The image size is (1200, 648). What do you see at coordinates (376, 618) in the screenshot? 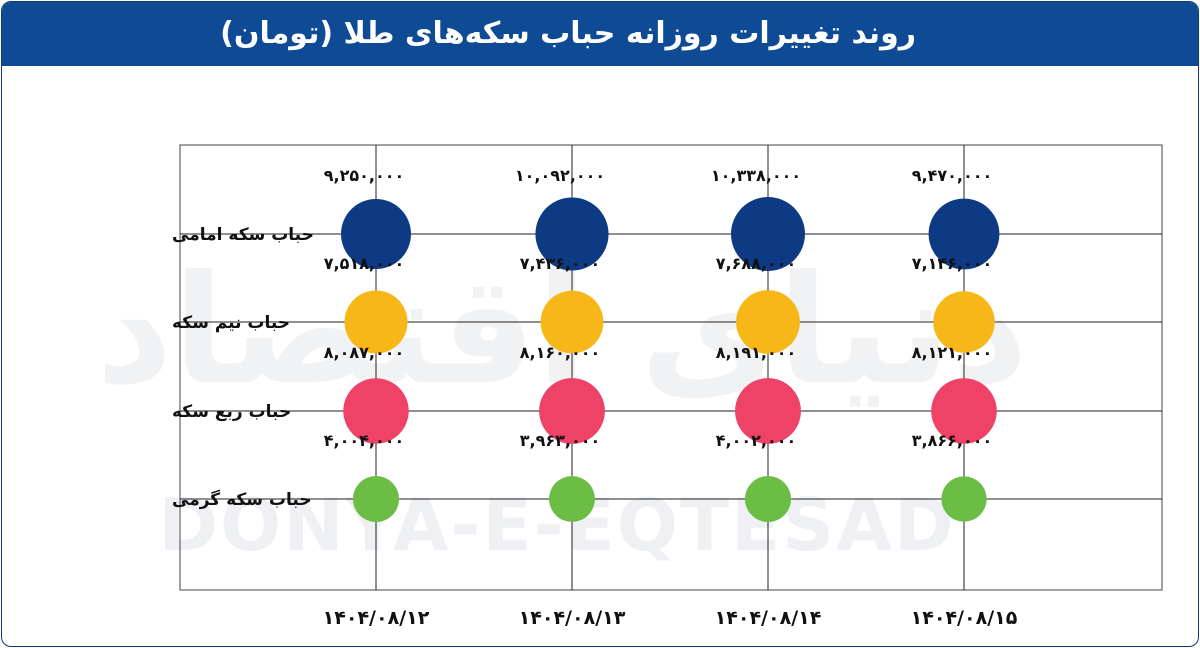
I see `x-tick-label: ۱۴۰۴/۰۸/۱۲` at bounding box center [376, 618].